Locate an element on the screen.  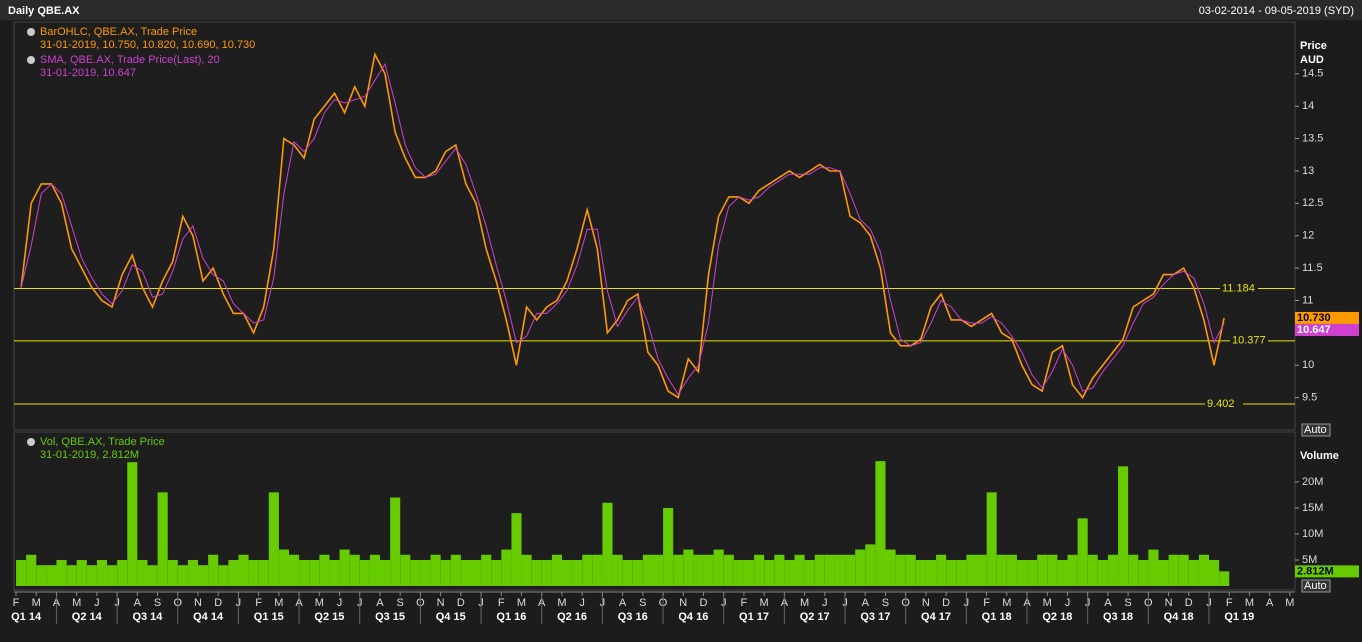
quarter-label: Q3 18 is located at coordinates (1118, 617).